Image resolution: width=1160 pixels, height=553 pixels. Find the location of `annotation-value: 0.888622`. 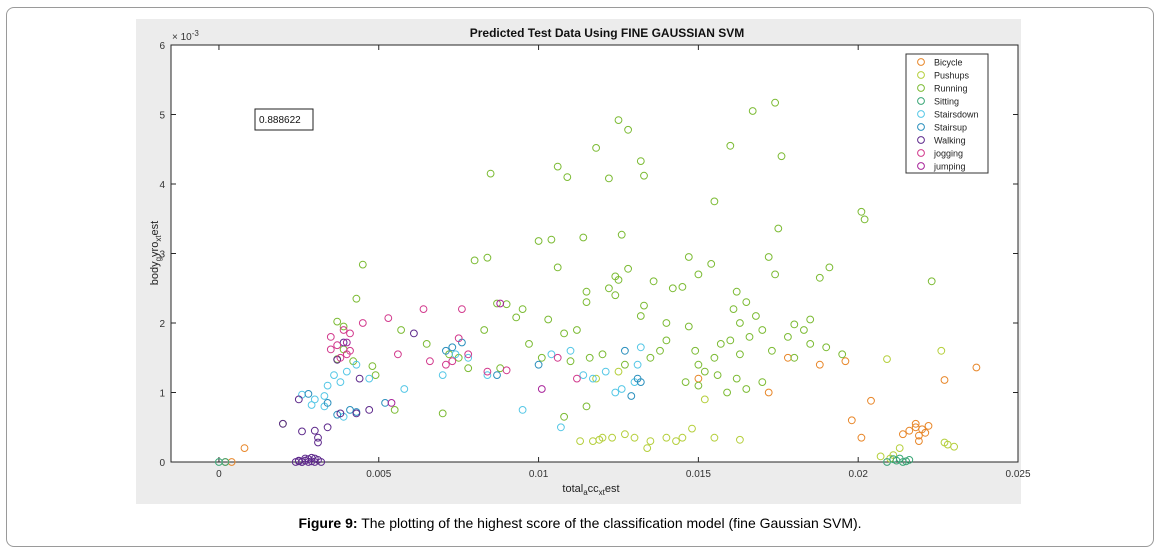

annotation-value: 0.888622 is located at coordinates (280, 120).